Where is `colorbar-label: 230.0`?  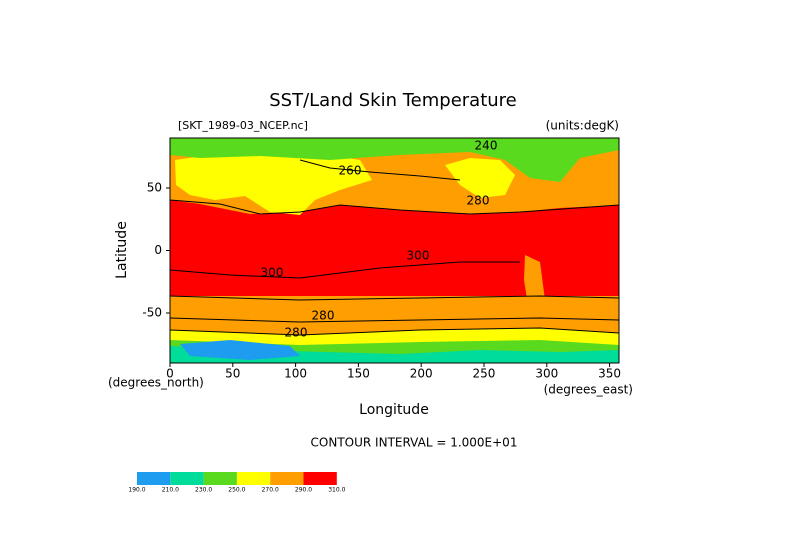
colorbar-label: 230.0 is located at coordinates (203, 490).